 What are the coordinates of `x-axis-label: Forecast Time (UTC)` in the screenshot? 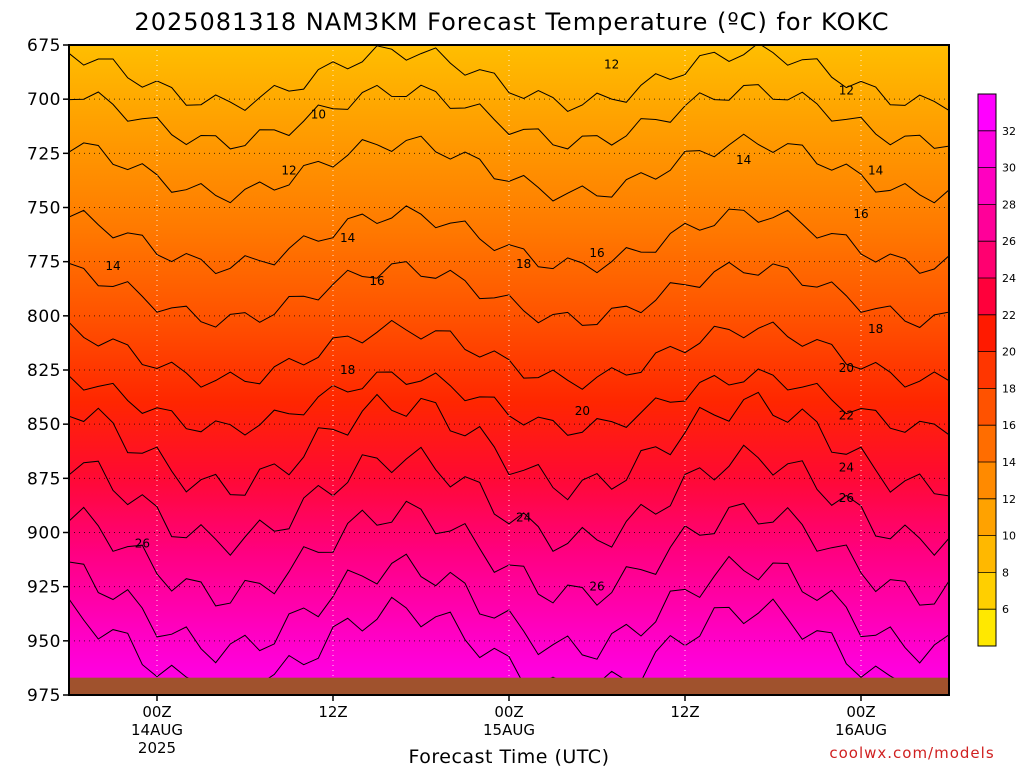 It's located at (509, 757).